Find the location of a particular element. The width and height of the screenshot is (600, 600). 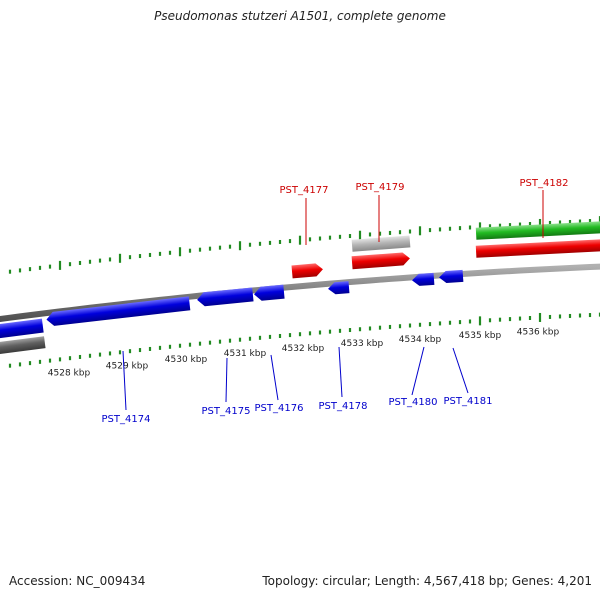

scale-label: 4531 kbp is located at coordinates (245, 354).